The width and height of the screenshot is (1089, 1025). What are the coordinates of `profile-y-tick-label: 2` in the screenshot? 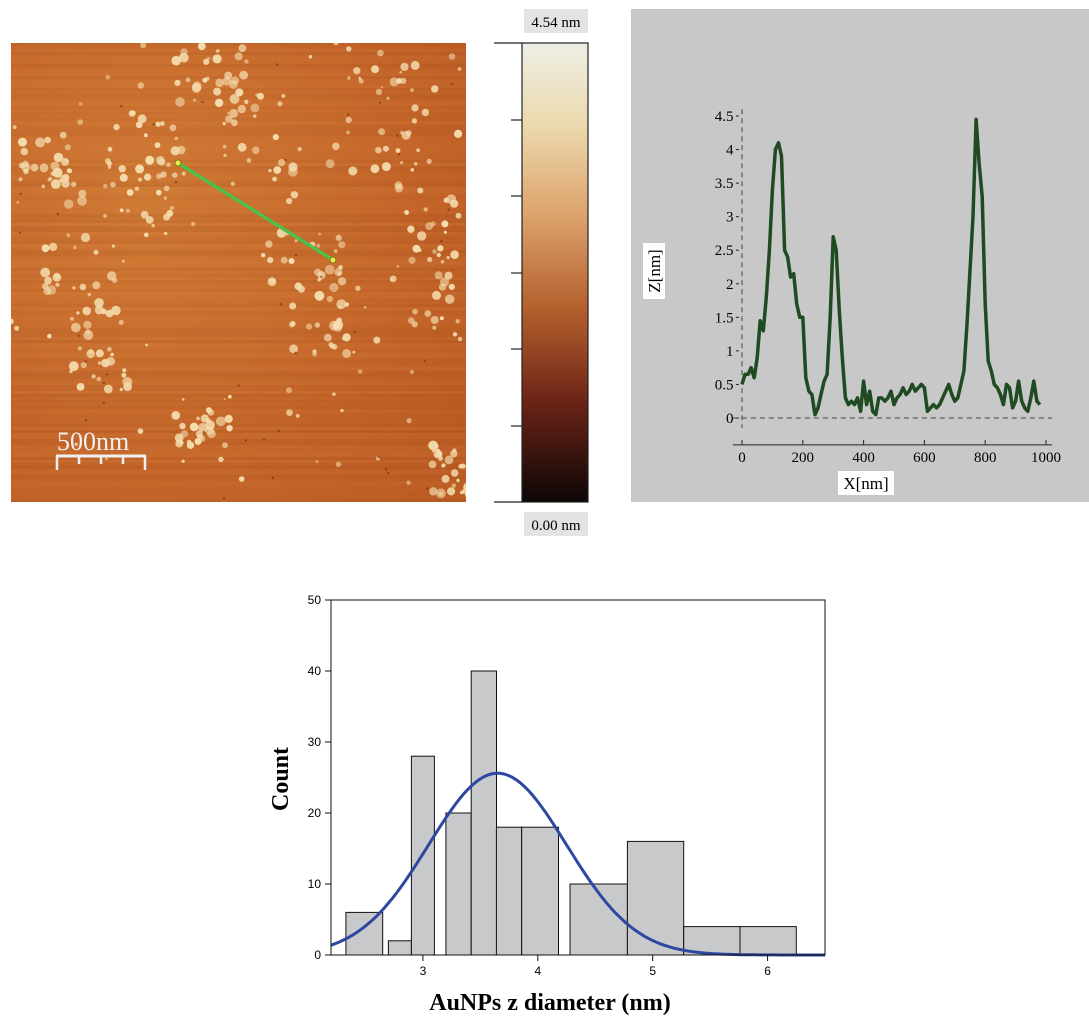 It's located at (730, 285).